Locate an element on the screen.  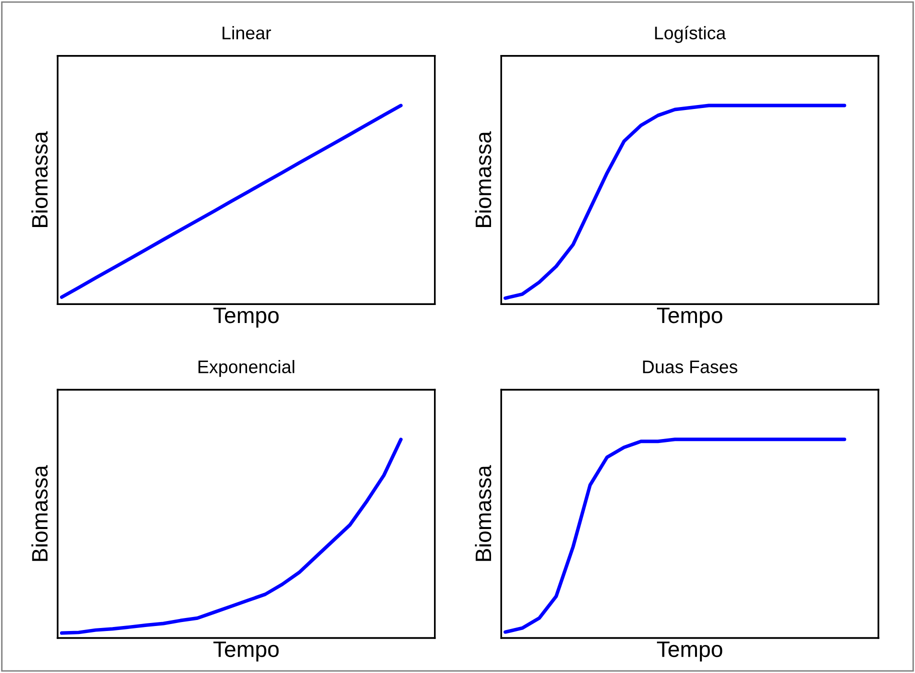
chart-title: Logística is located at coordinates (690, 34).